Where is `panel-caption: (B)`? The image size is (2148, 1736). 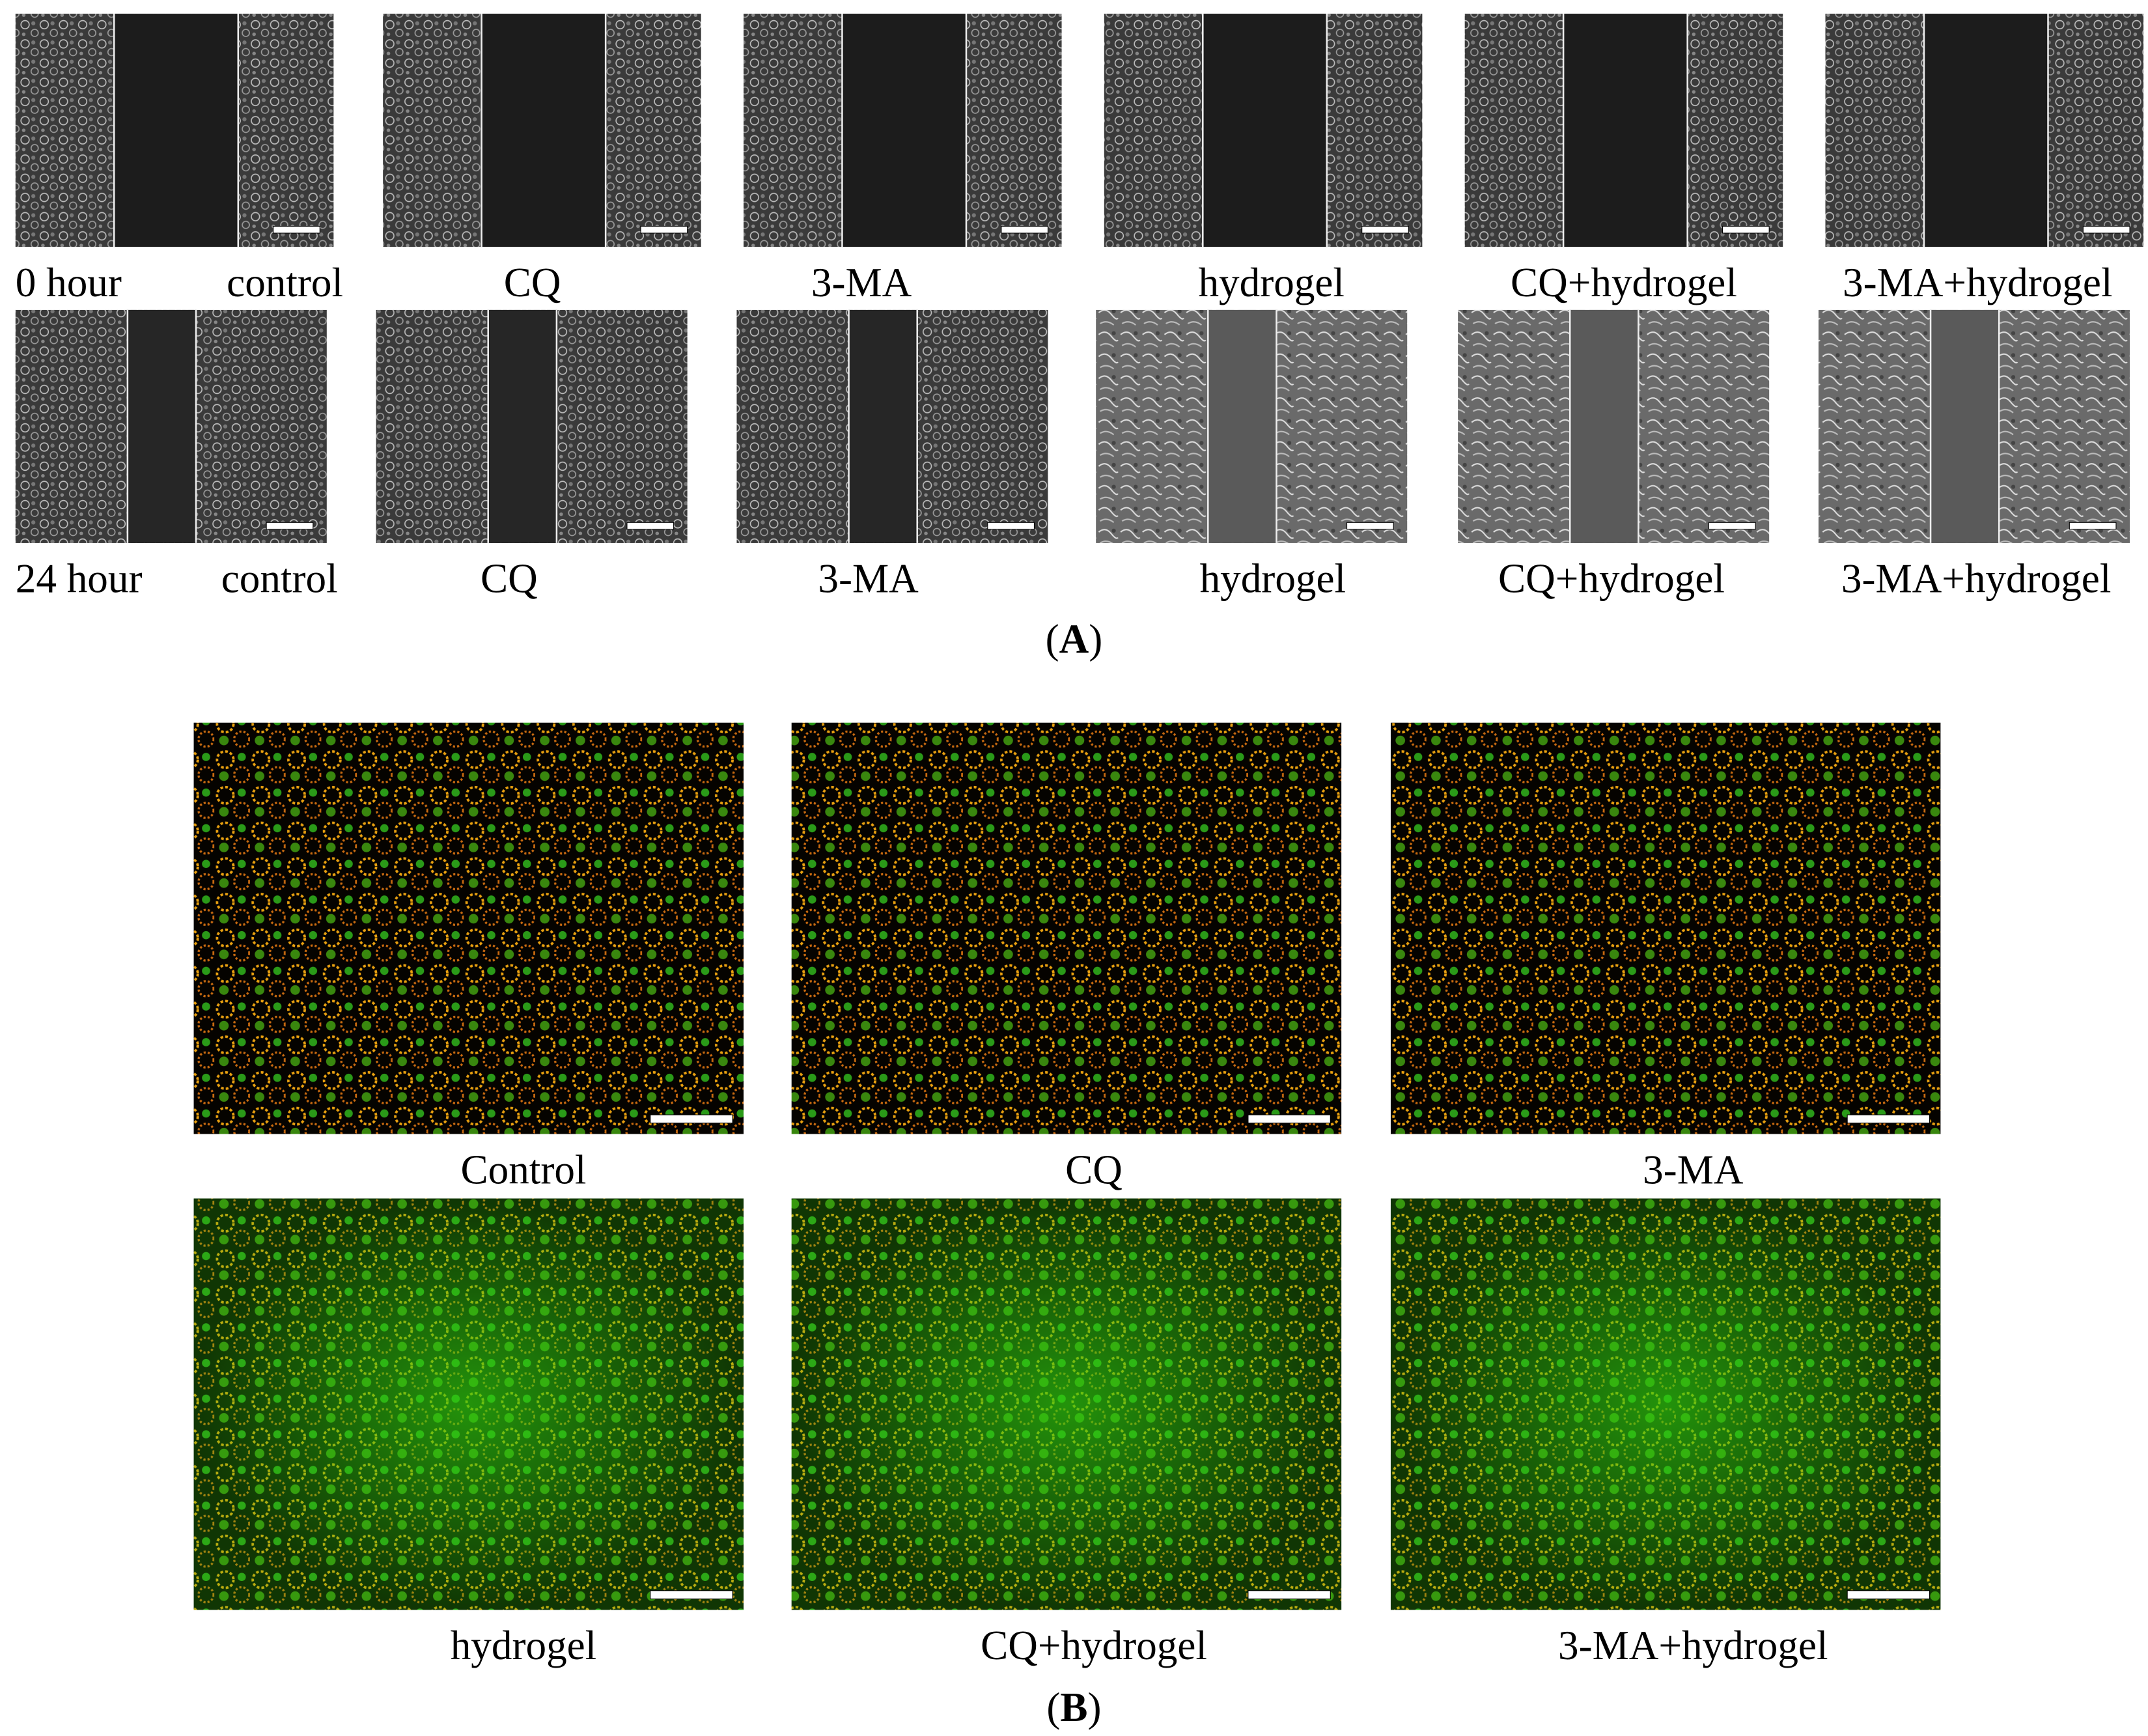 panel-caption: (B) is located at coordinates (1073, 1708).